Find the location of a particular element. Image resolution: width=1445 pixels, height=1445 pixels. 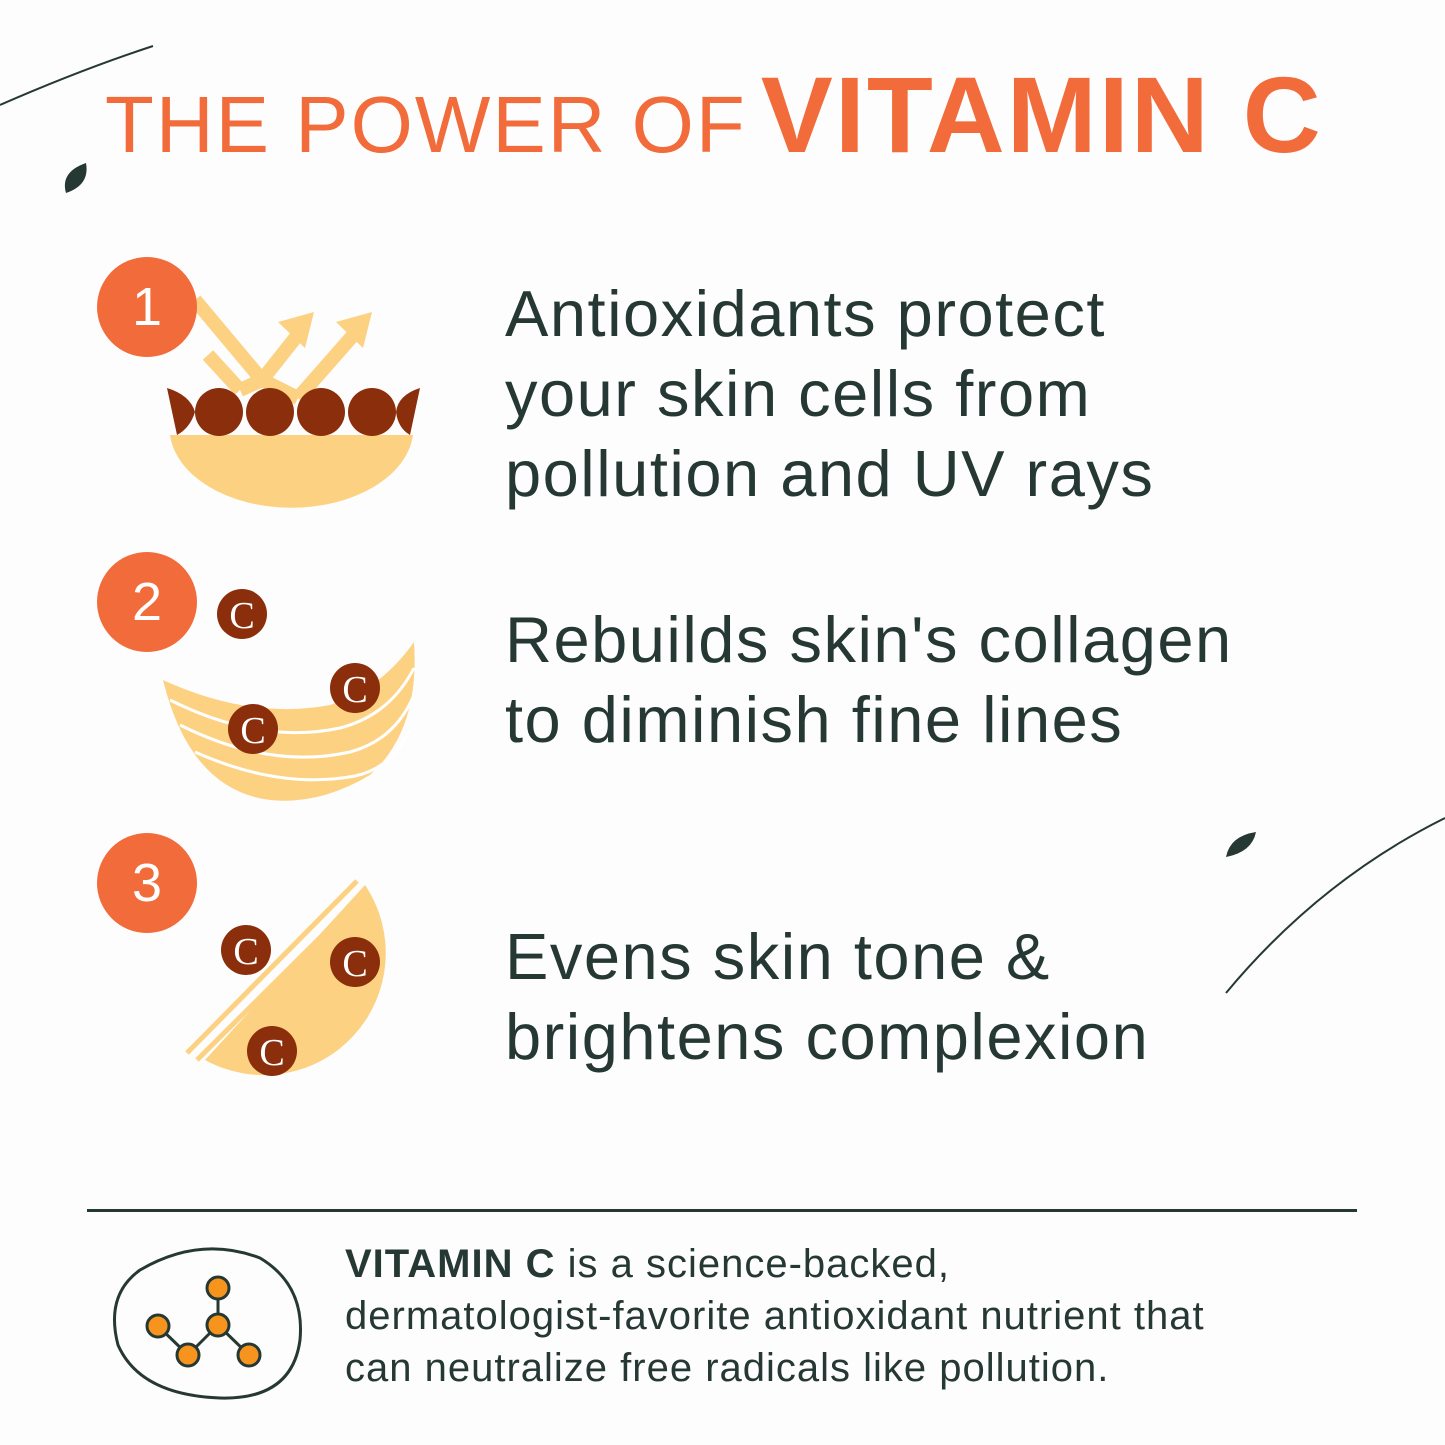

title-highlight: VITAMIN C is located at coordinates (1041, 114).